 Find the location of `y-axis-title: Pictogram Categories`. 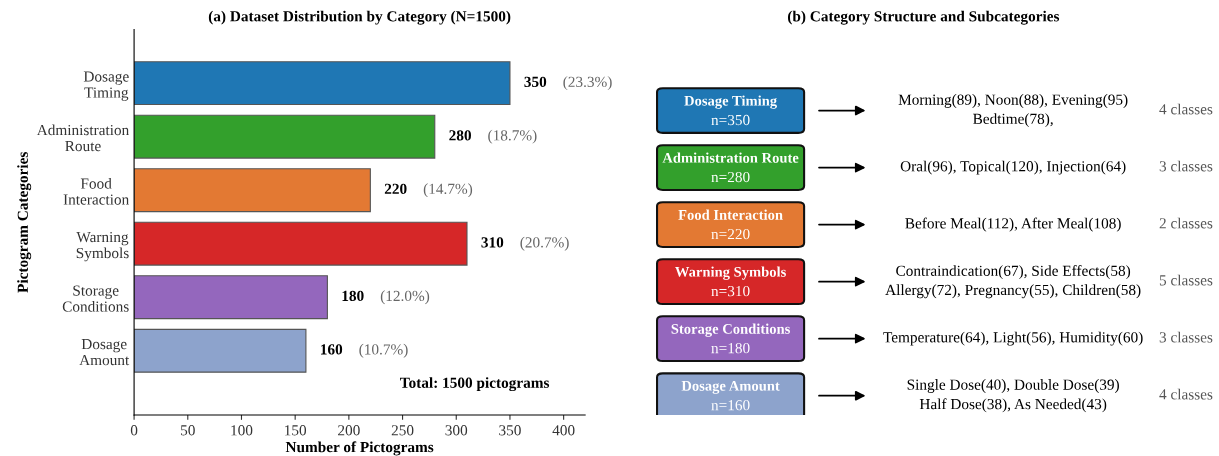

y-axis-title: Pictogram Categories is located at coordinates (24, 222).